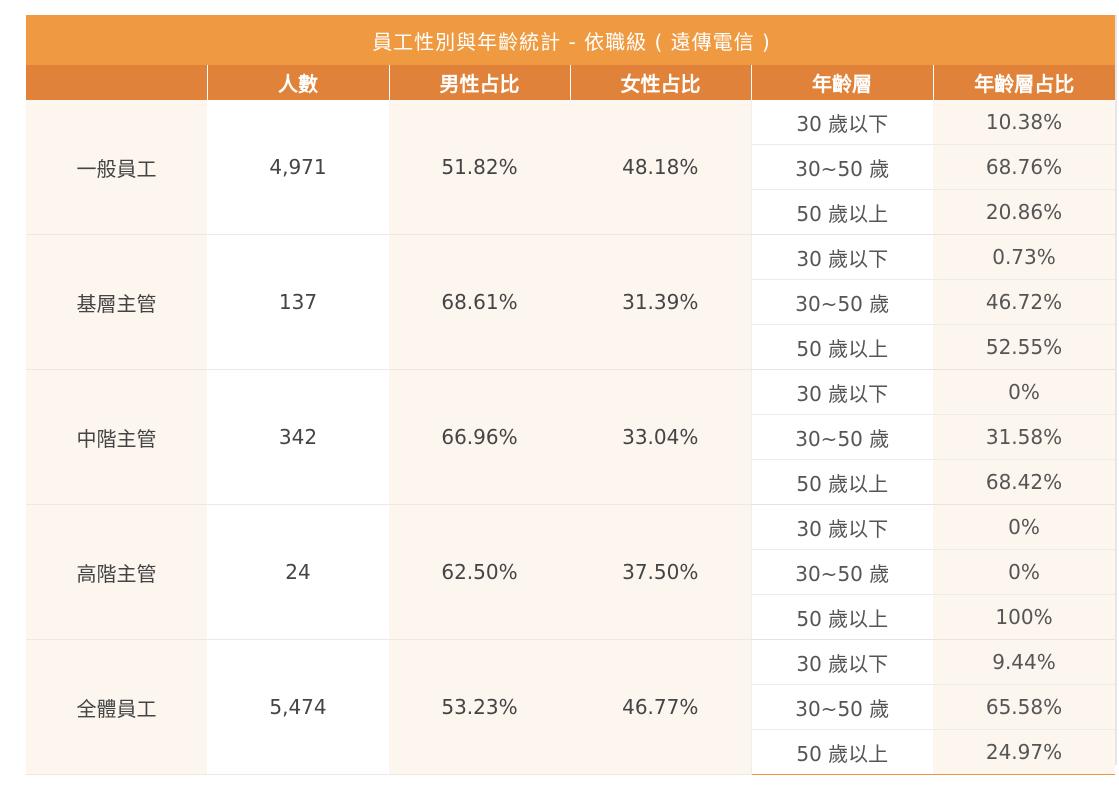 The height and width of the screenshot is (785, 1119). What do you see at coordinates (841, 82) in the screenshot?
I see `header-age-band: 年齡層` at bounding box center [841, 82].